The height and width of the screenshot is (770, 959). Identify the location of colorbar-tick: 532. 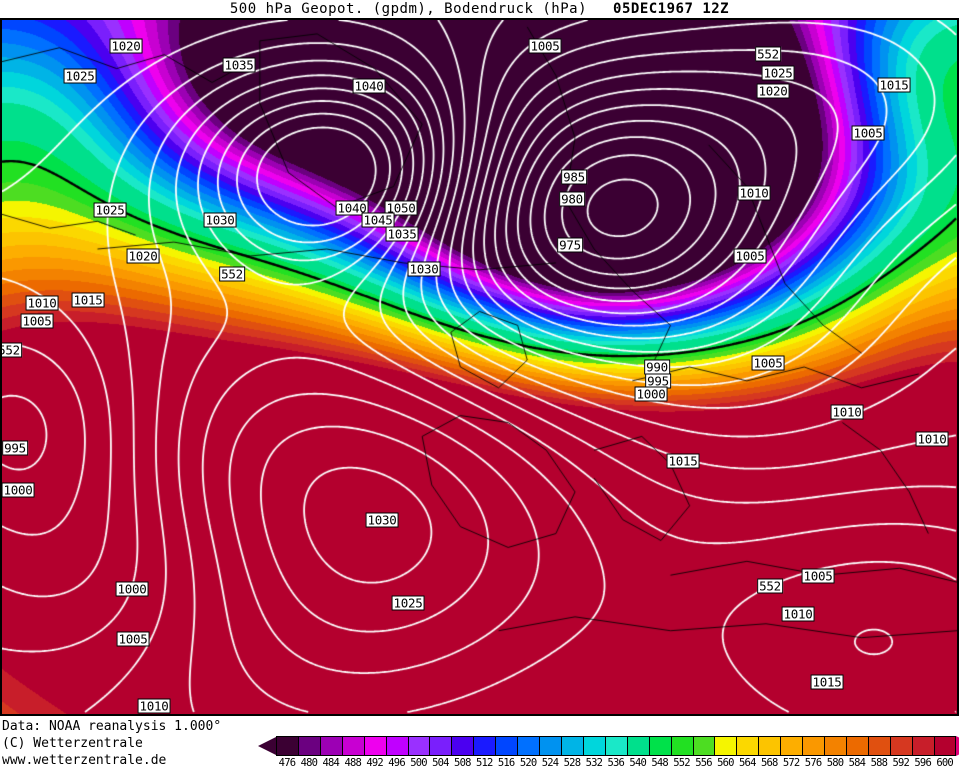
(594, 763).